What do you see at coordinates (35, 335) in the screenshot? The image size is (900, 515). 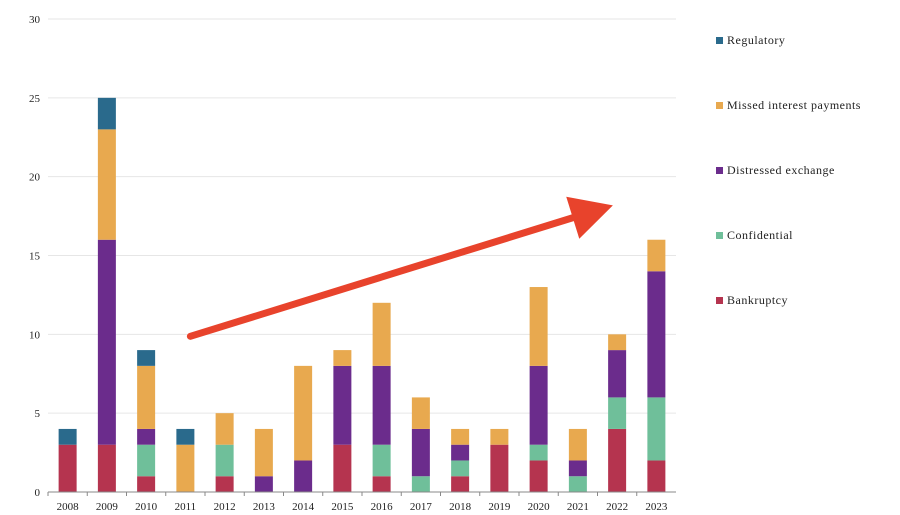 I see `y-tick-label: 10` at bounding box center [35, 335].